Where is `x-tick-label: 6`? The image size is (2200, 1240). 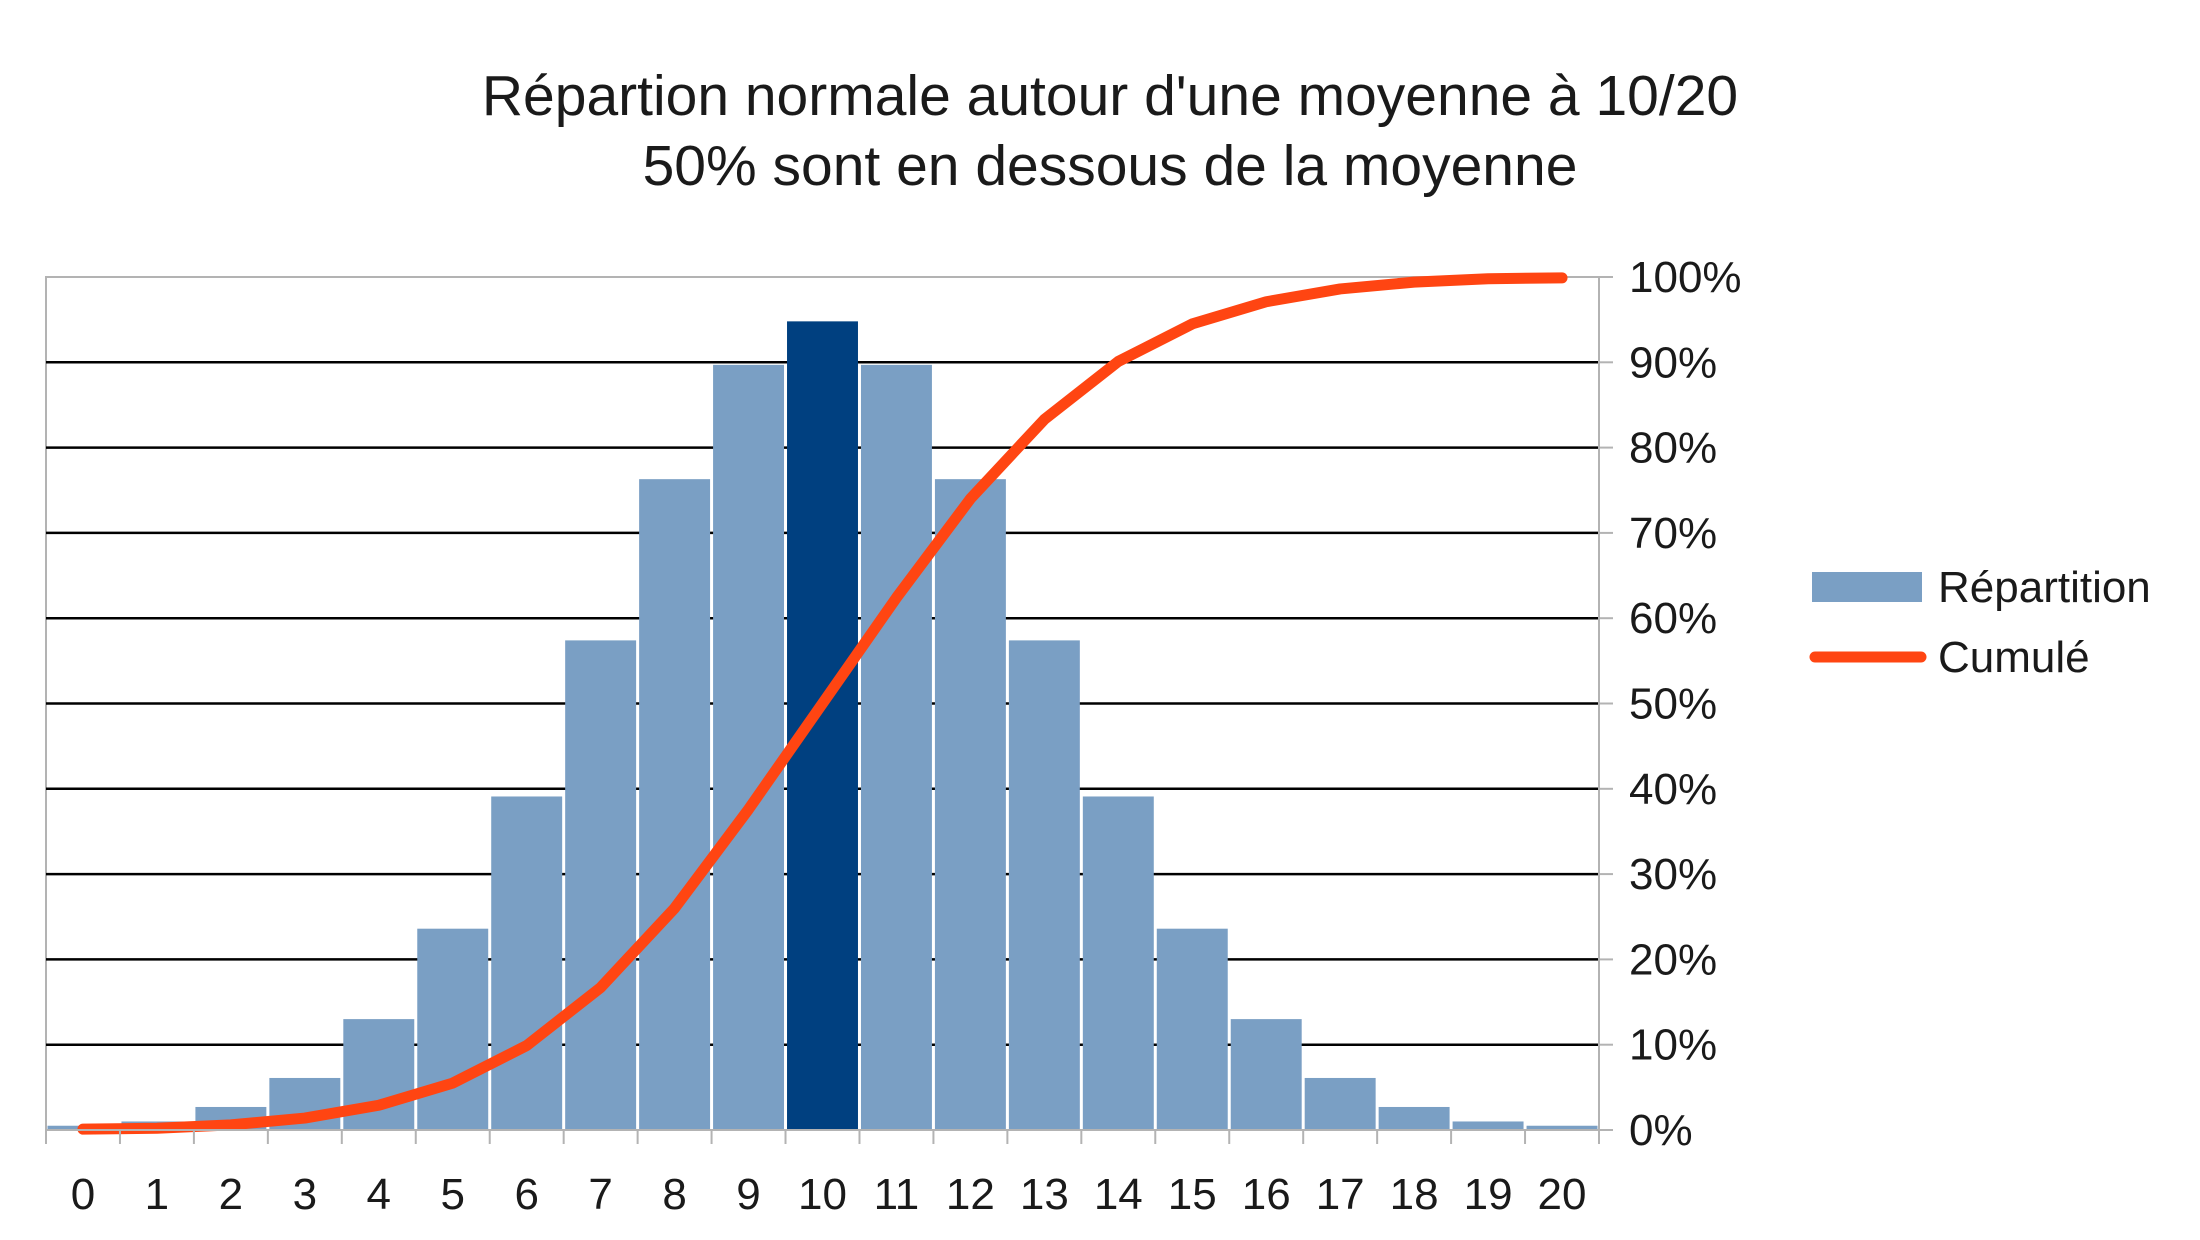 x-tick-label: 6 is located at coordinates (526, 1194).